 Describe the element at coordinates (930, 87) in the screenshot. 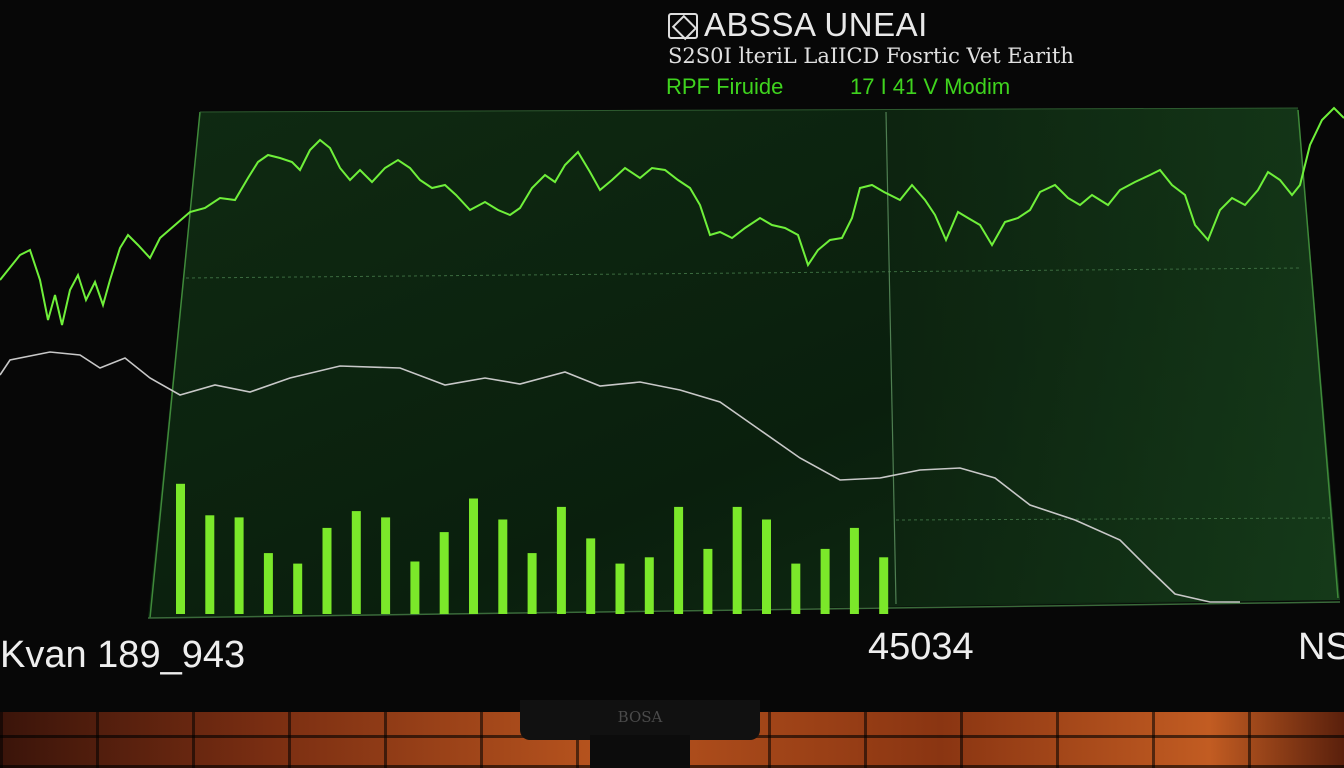

I see `ticker-value: 17 I 41 V Modim` at that location.